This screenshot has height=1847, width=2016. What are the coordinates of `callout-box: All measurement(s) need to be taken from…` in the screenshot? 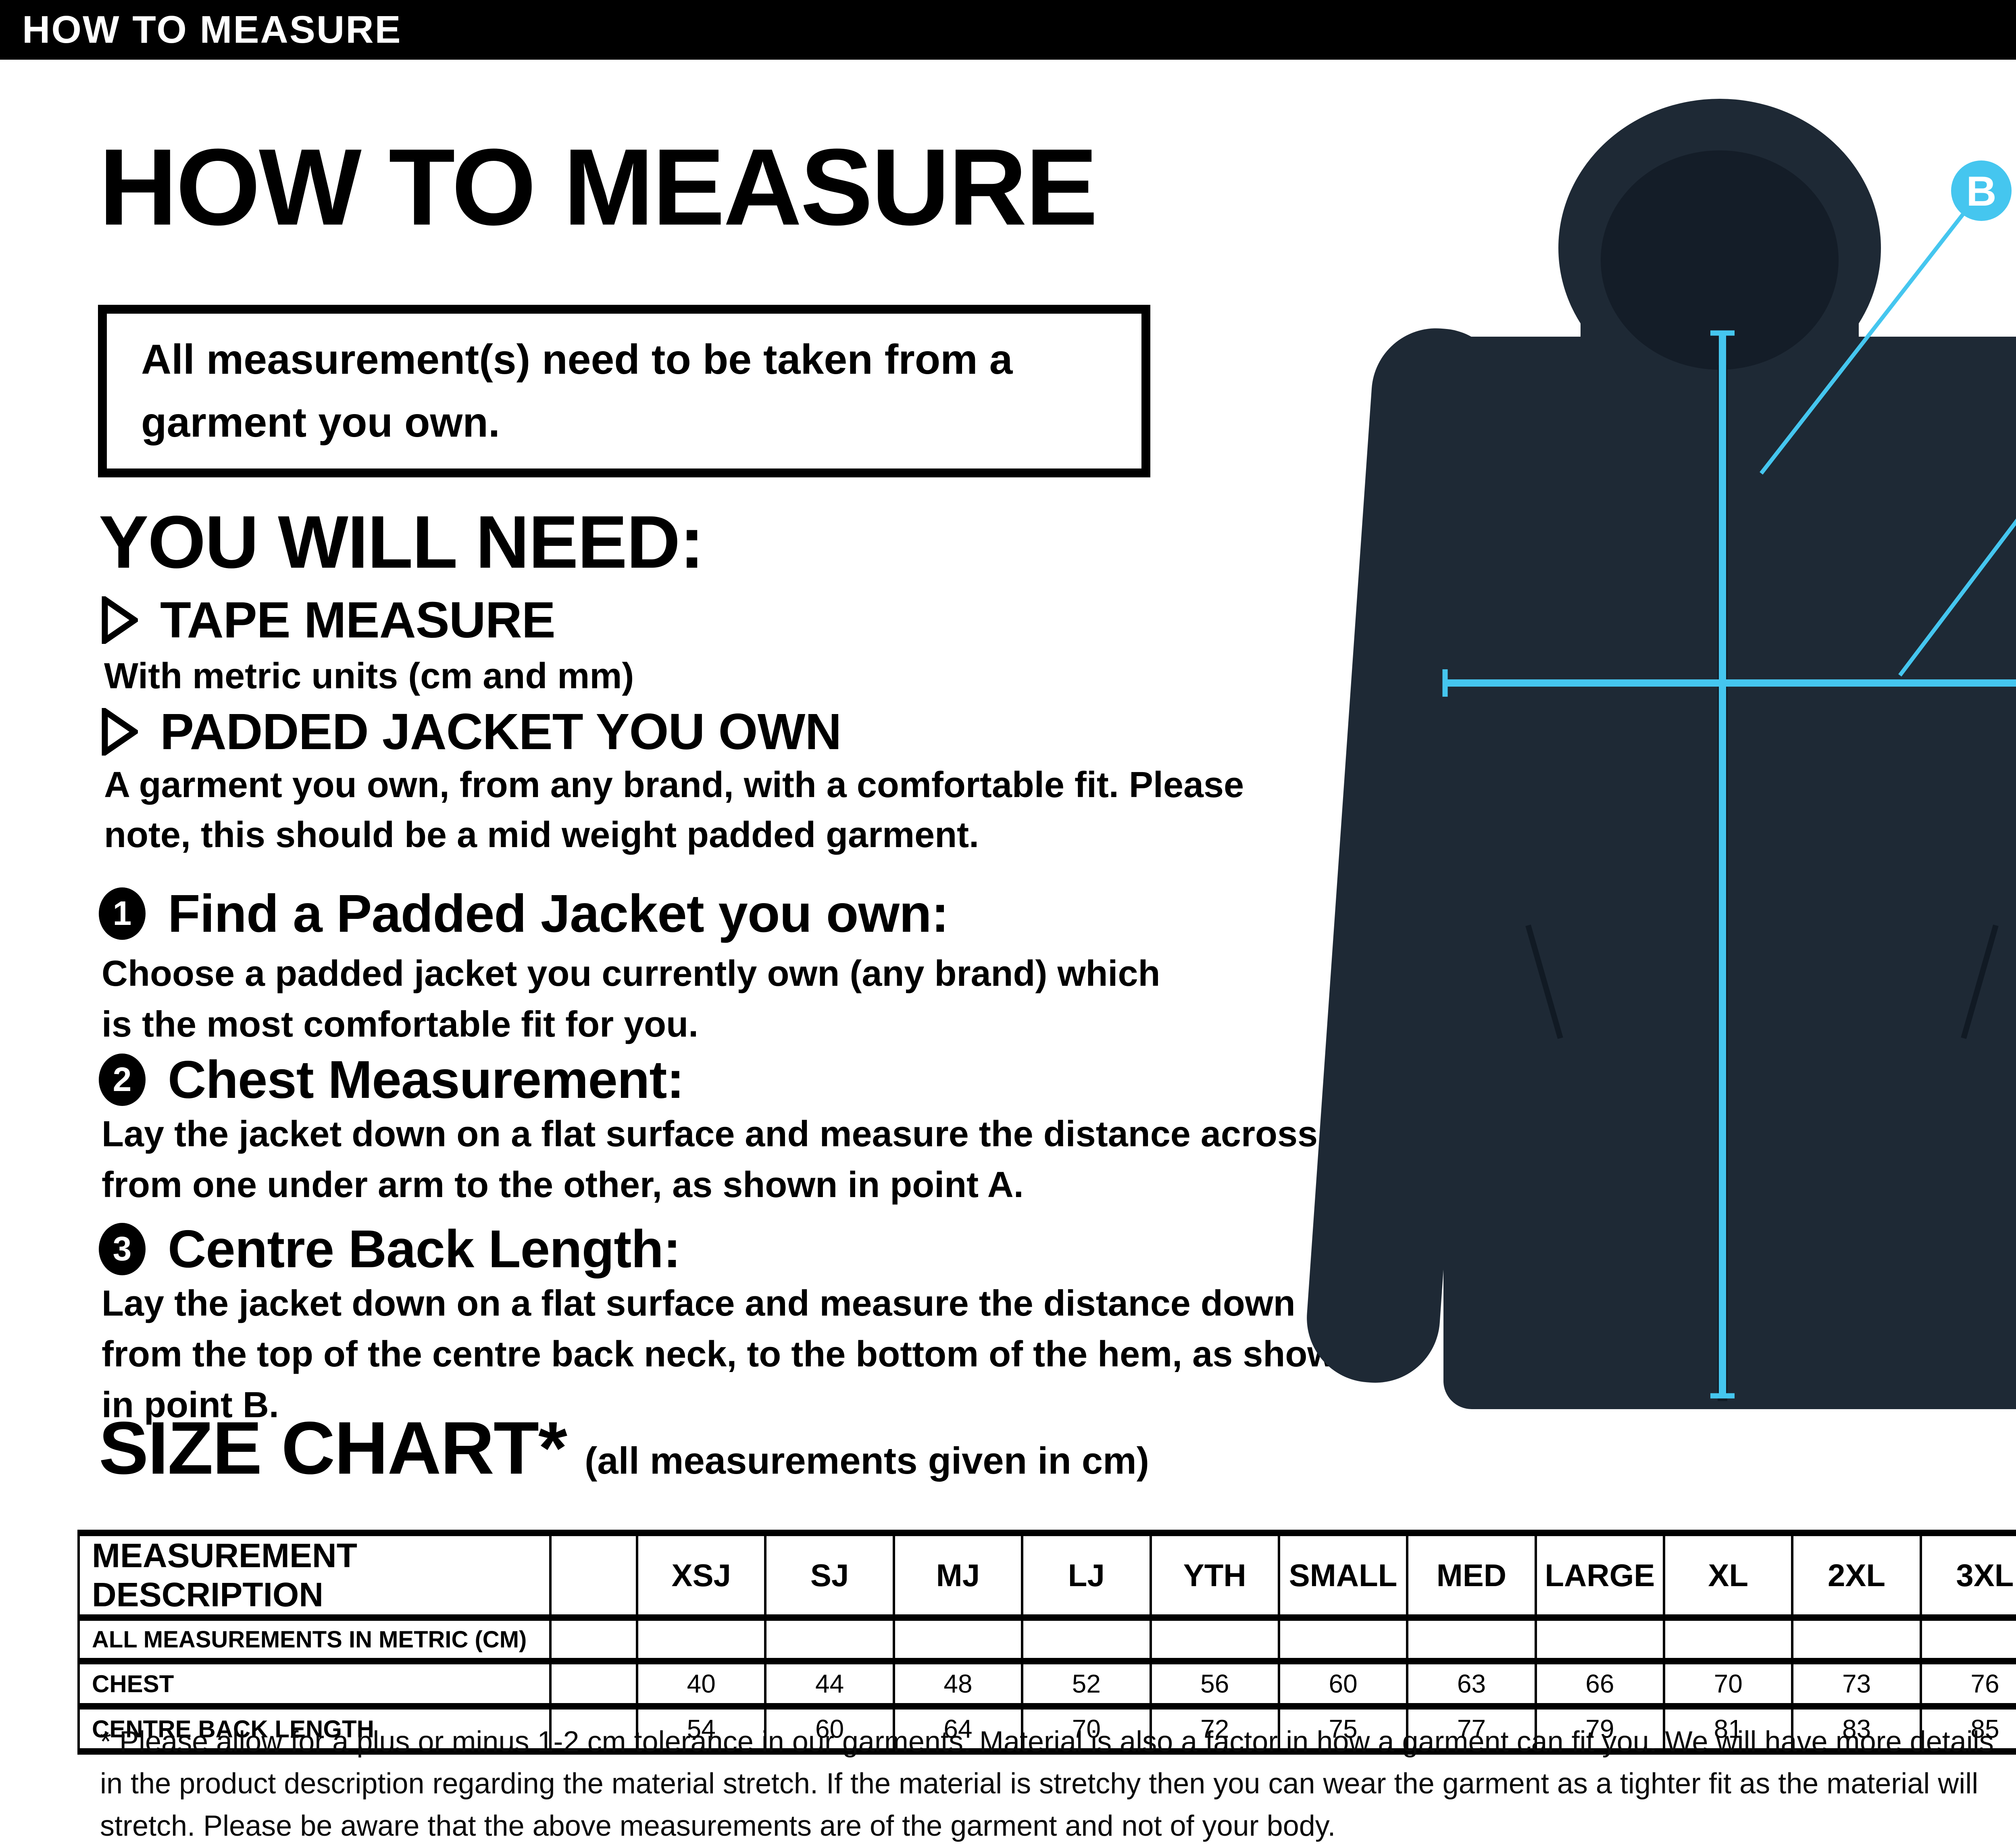 It's located at (624, 391).